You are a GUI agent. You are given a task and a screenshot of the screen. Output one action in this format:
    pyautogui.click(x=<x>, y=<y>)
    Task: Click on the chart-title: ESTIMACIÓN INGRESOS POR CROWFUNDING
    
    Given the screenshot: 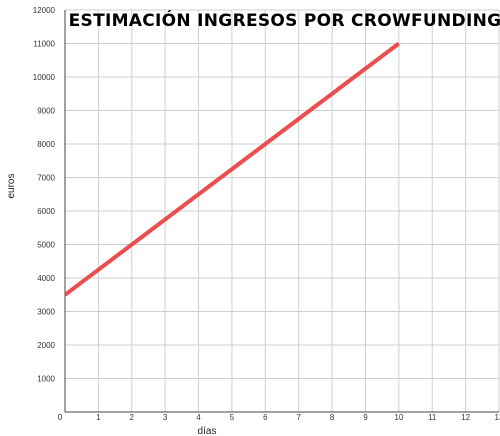 What is the action you would take?
    pyautogui.click(x=284, y=20)
    